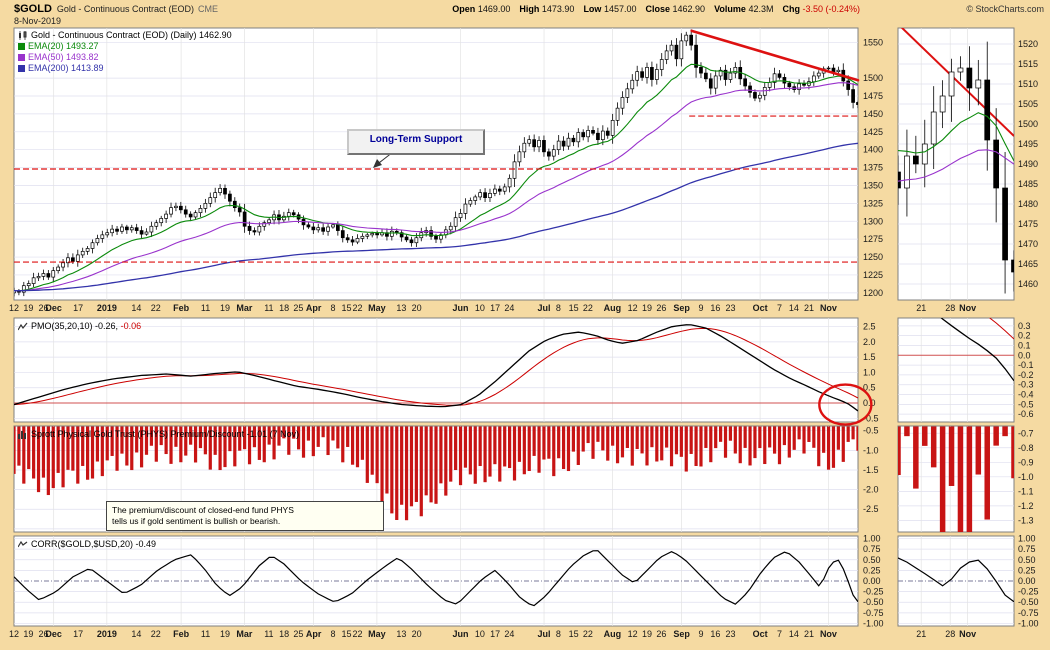 This screenshot has width=1050, height=650. Describe the element at coordinates (1026, 395) in the screenshot. I see `y-axis-label: -0.4` at that location.